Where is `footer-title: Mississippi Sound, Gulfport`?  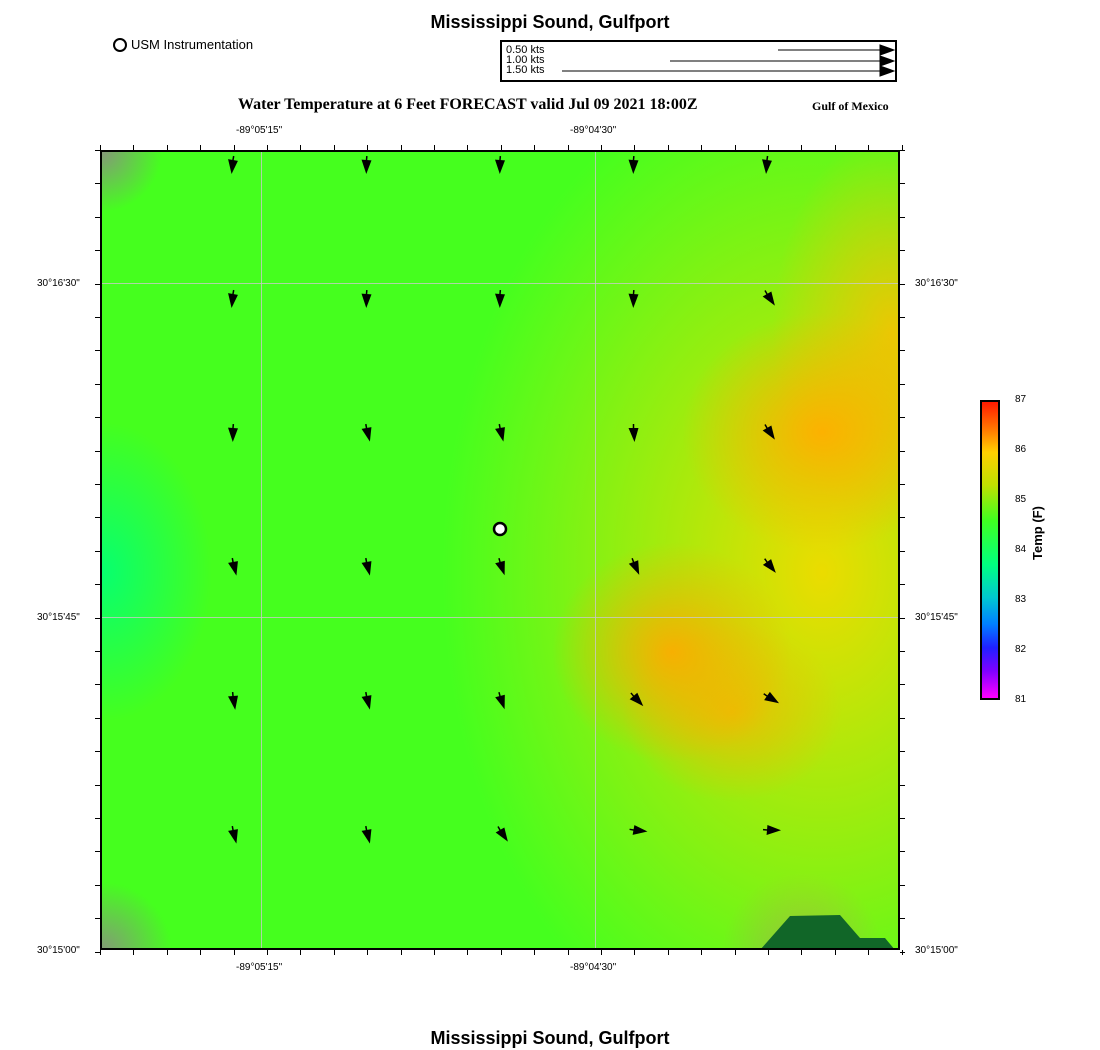
footer-title: Mississippi Sound, Gulfport is located at coordinates (550, 1038).